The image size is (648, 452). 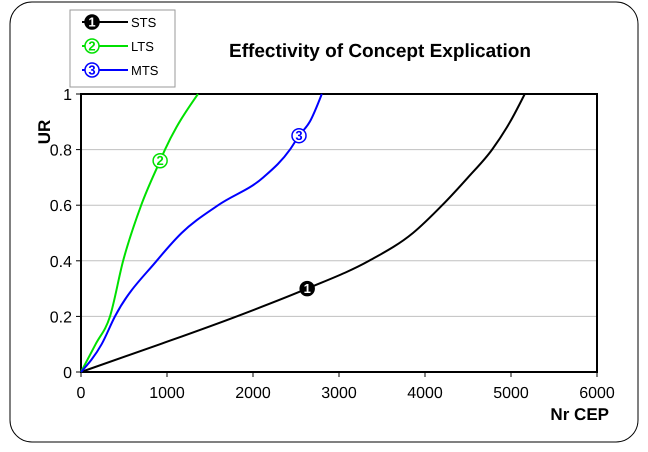 I want to click on text: 1, so click(x=92, y=22).